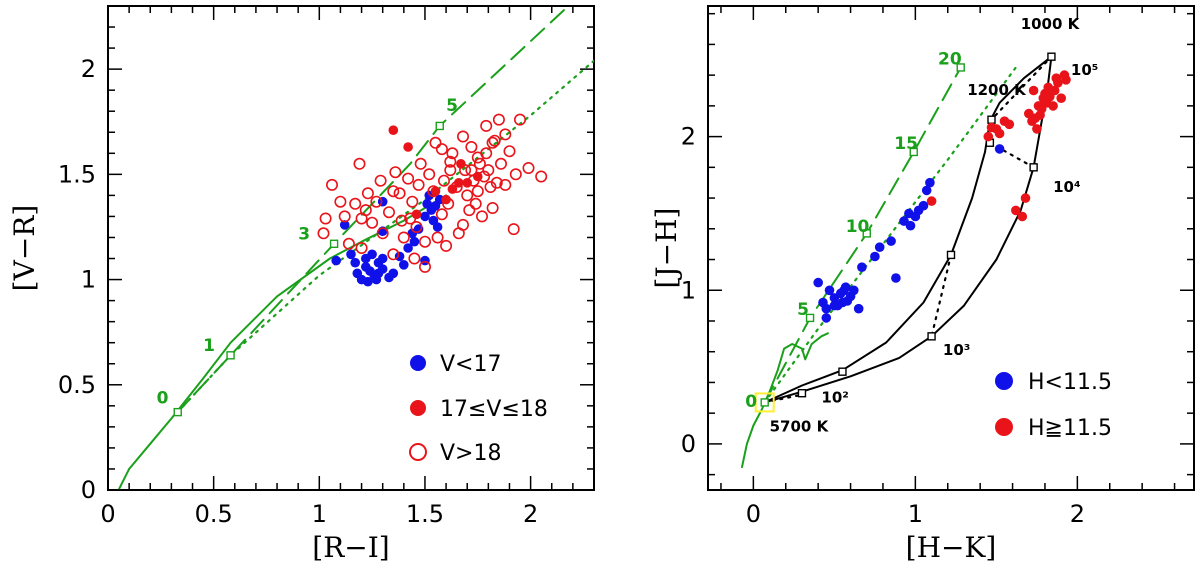 The height and width of the screenshot is (579, 1200). What do you see at coordinates (1070, 382) in the screenshot?
I see `legend-label-h-lt-11-5: H<11.5` at bounding box center [1070, 382].